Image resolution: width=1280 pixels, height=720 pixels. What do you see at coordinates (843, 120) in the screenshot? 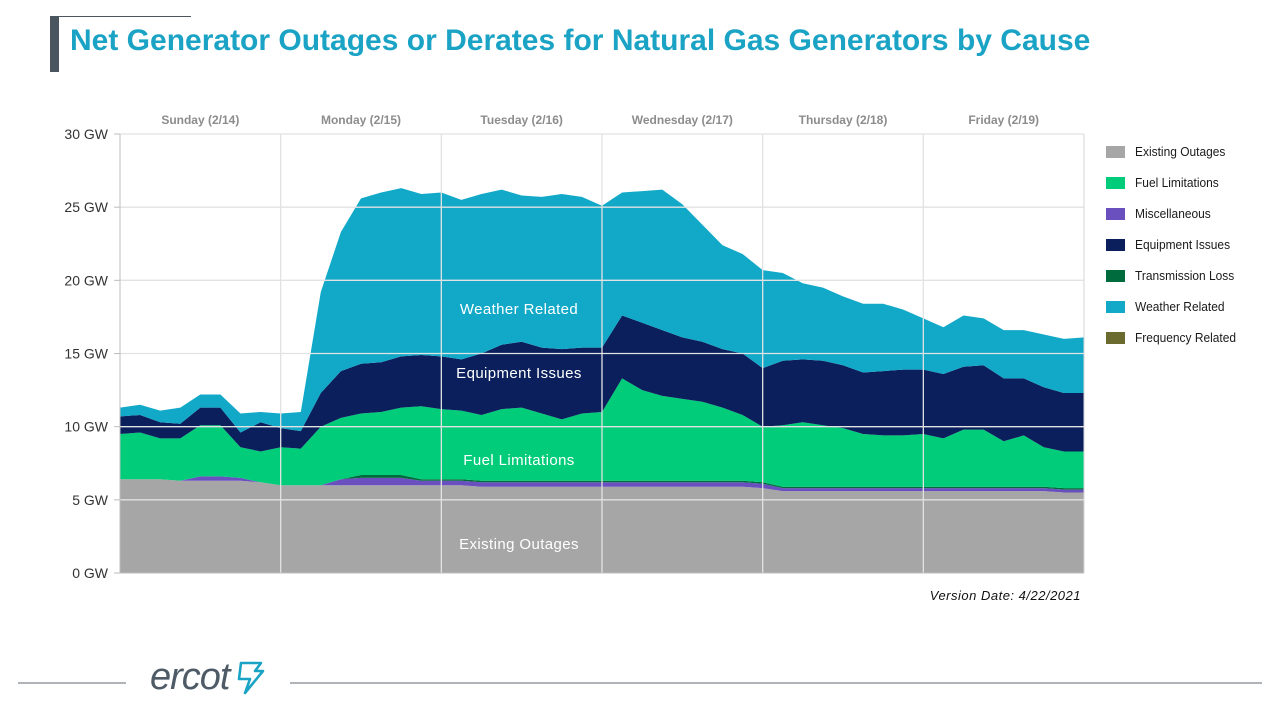
I see `x-category-label: Thursday (2/18)` at bounding box center [843, 120].